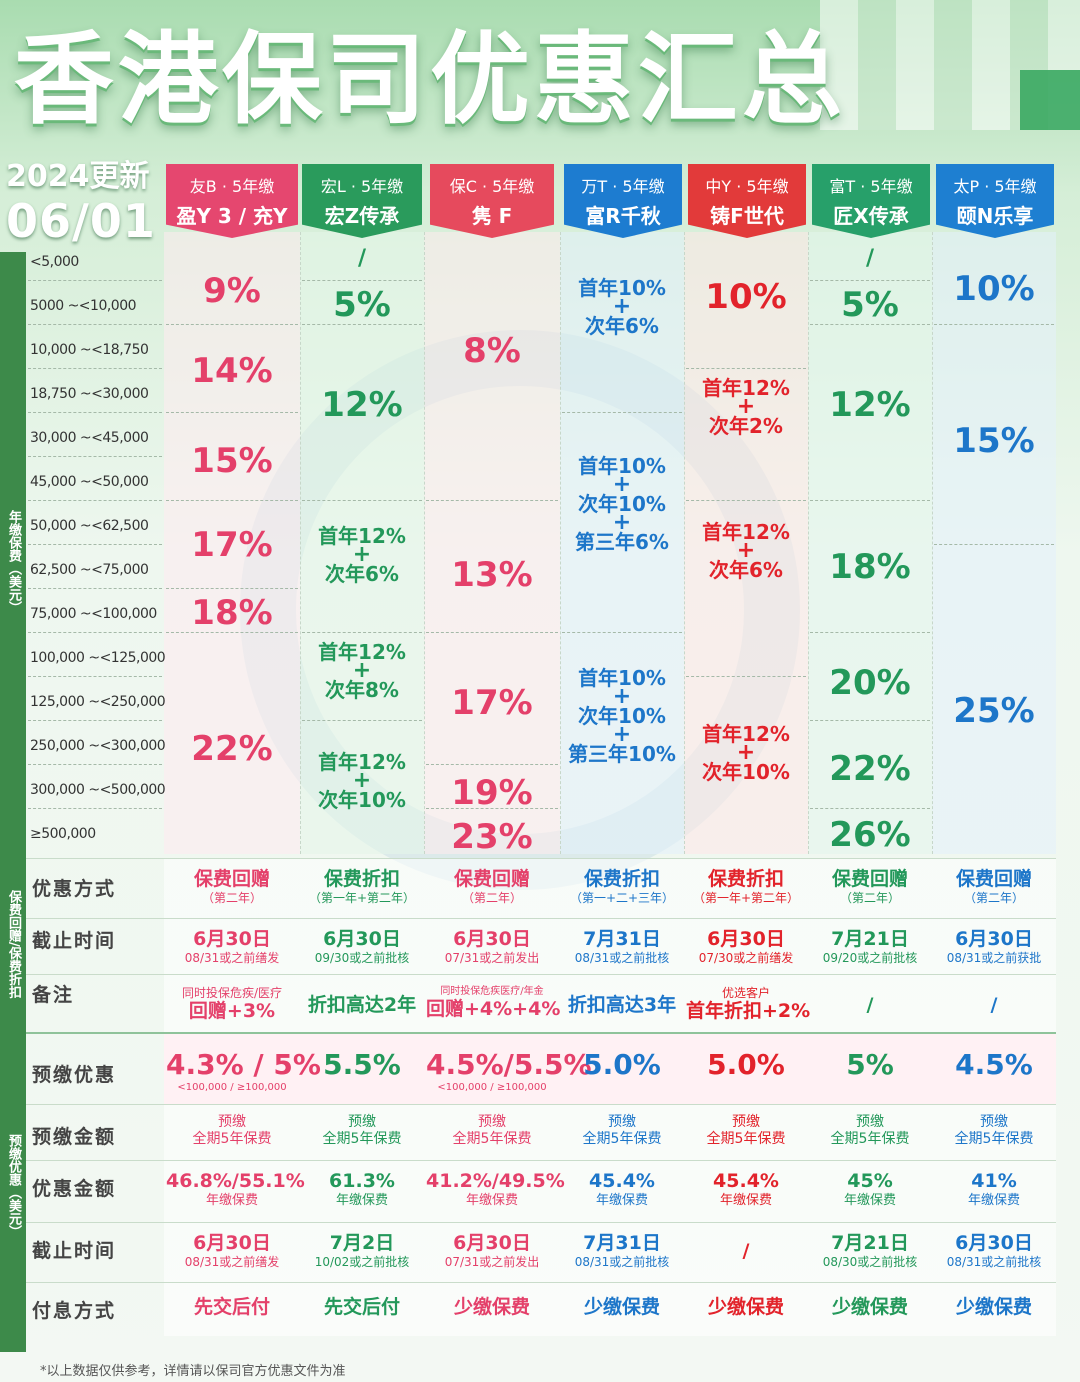 The width and height of the screenshot is (1080, 1382). What do you see at coordinates (74, 1251) in the screenshot?
I see `row-label-deadline2: 截止时间` at bounding box center [74, 1251].